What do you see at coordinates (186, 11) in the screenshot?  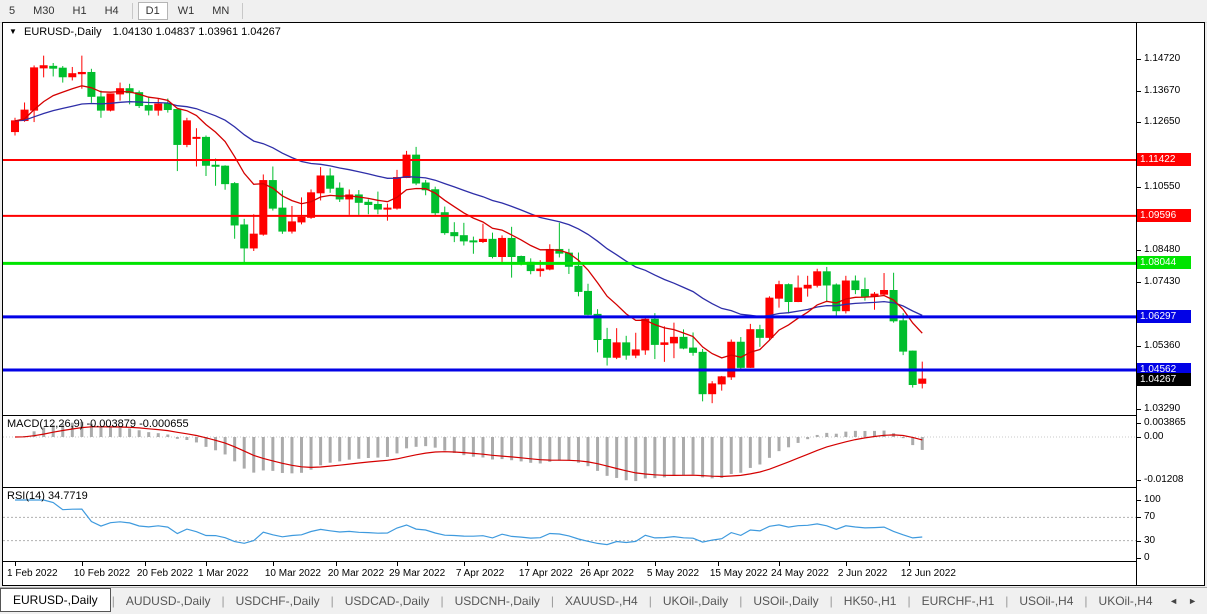 I see `timeframe-button-w1: W1` at bounding box center [186, 11].